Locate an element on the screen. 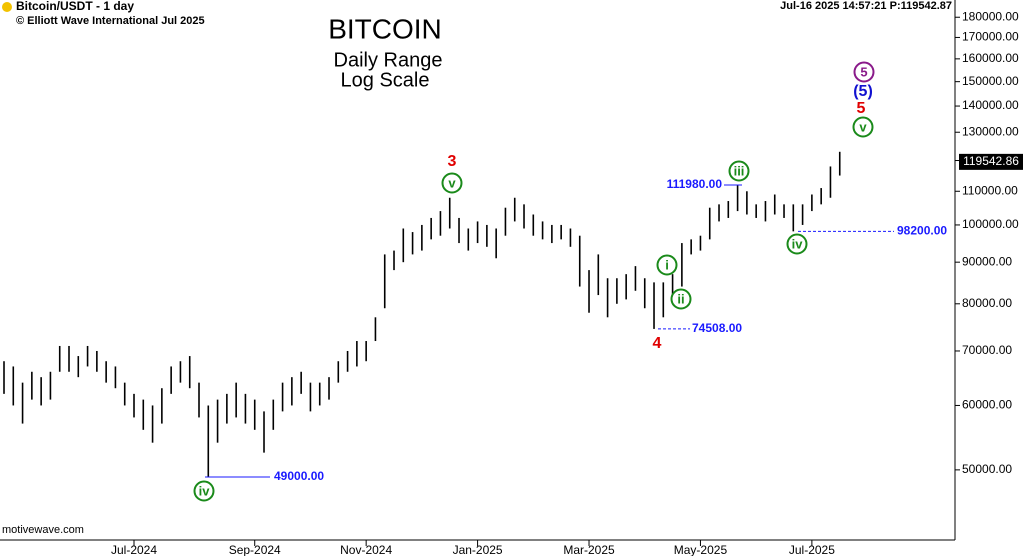 This screenshot has height=556, width=1024. y-tick-label: 130000.00 is located at coordinates (990, 131).